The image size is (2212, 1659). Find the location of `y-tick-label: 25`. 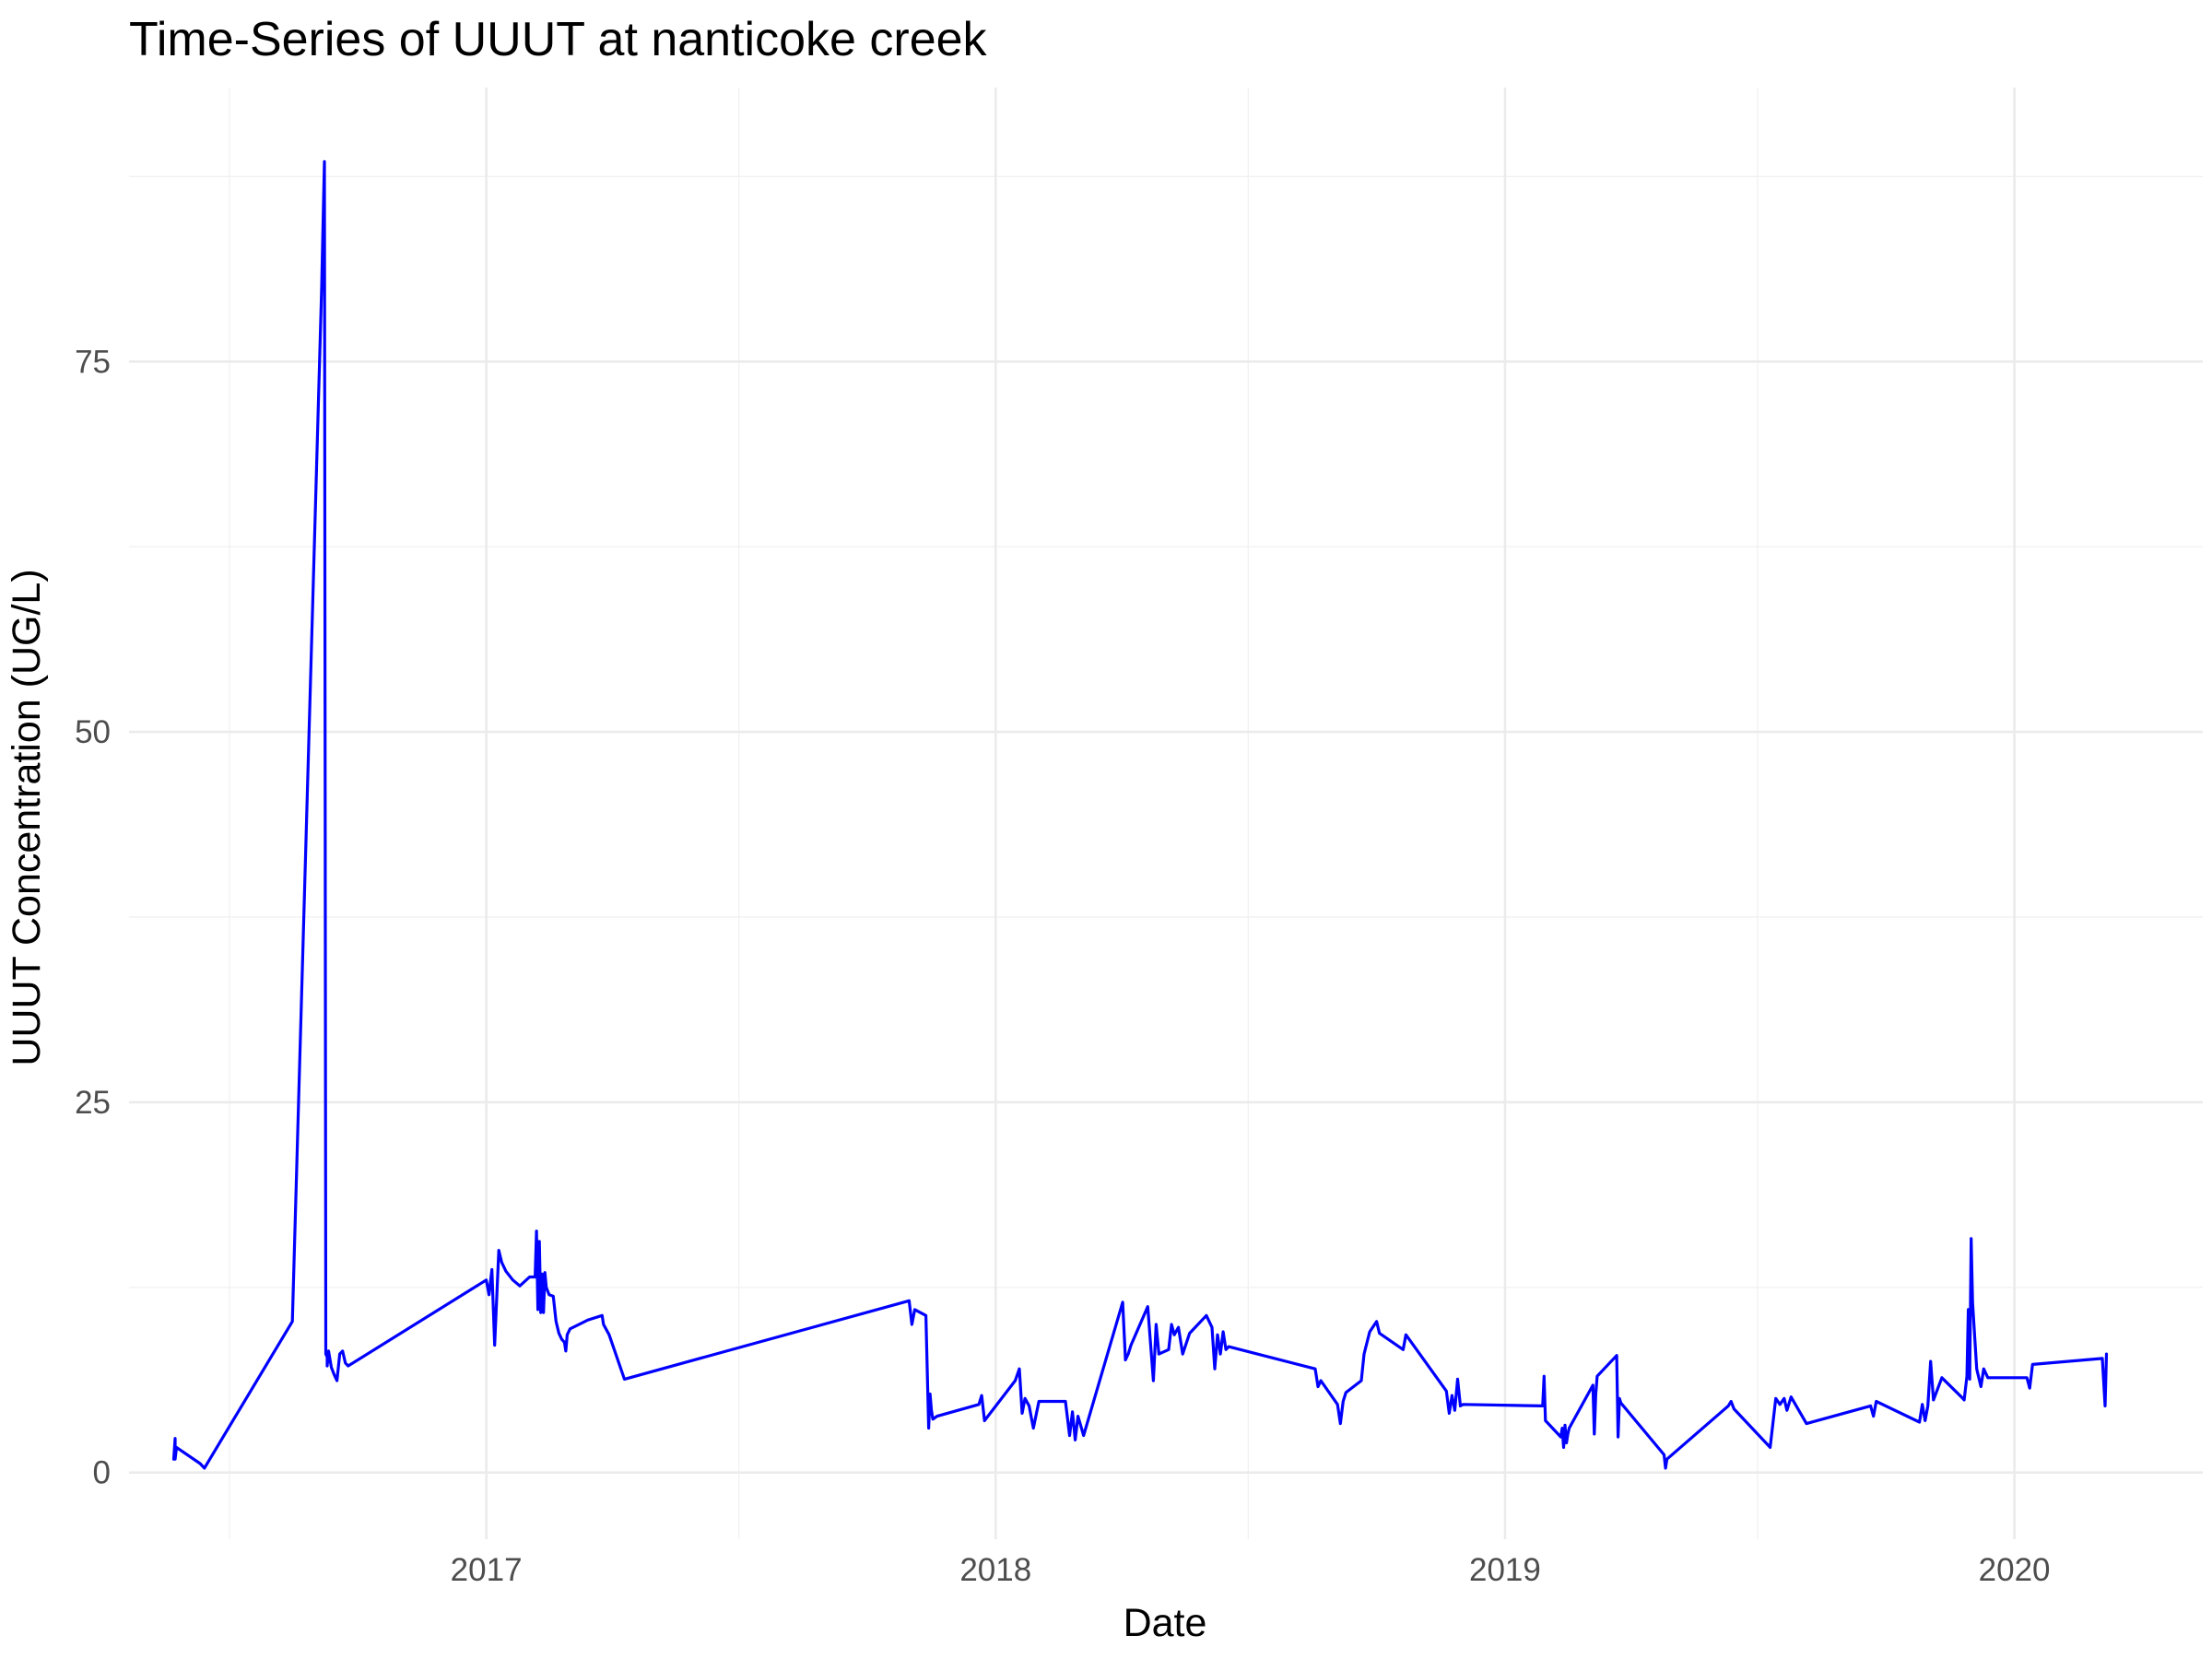

y-tick-label: 25 is located at coordinates (93, 1103).